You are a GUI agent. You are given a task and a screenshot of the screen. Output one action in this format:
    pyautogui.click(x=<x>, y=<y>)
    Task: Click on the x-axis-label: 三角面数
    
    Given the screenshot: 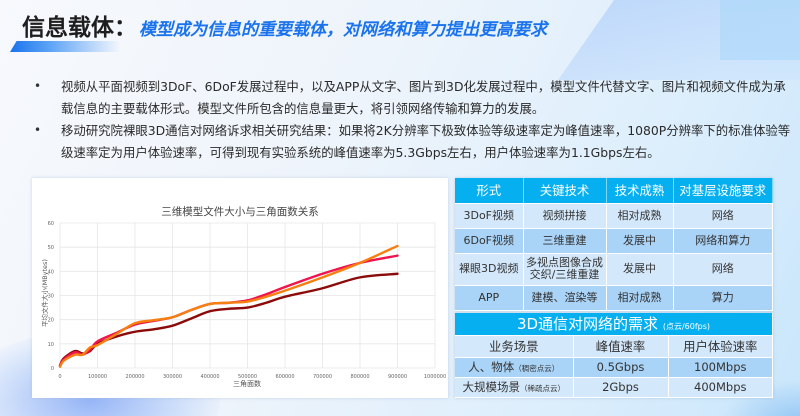 What is the action you would take?
    pyautogui.click(x=247, y=383)
    